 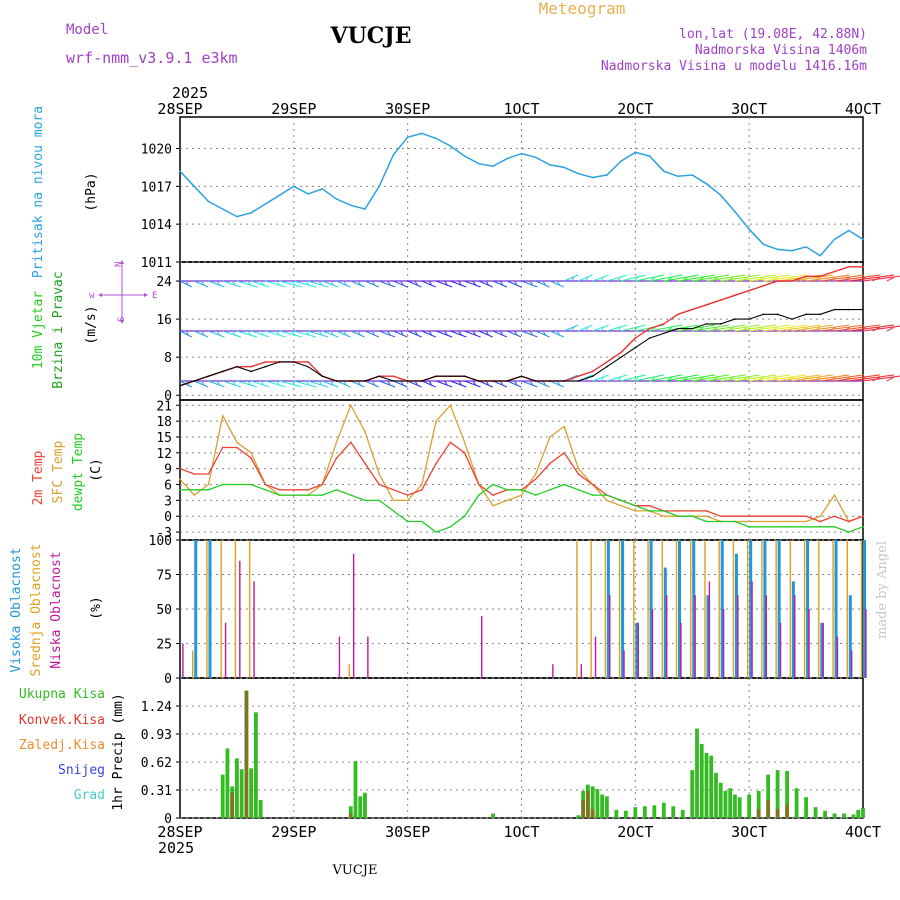 I want to click on y-tick-label: -3, so click(x=164, y=533).